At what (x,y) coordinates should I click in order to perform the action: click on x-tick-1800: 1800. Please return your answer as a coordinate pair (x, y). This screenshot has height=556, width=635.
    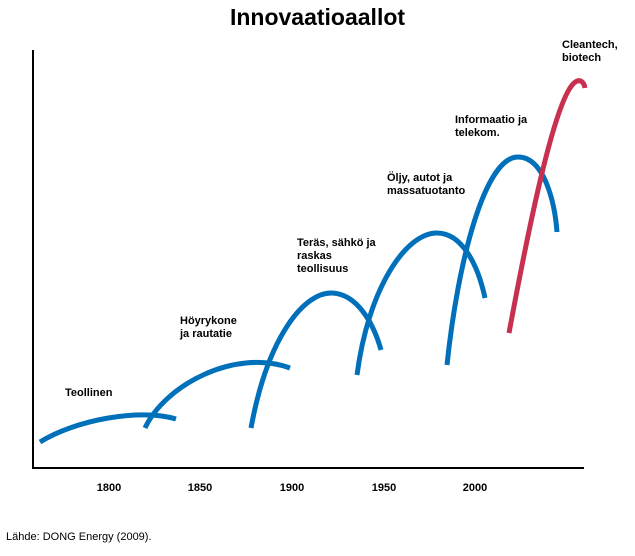
    Looking at the image, I should click on (109, 488).